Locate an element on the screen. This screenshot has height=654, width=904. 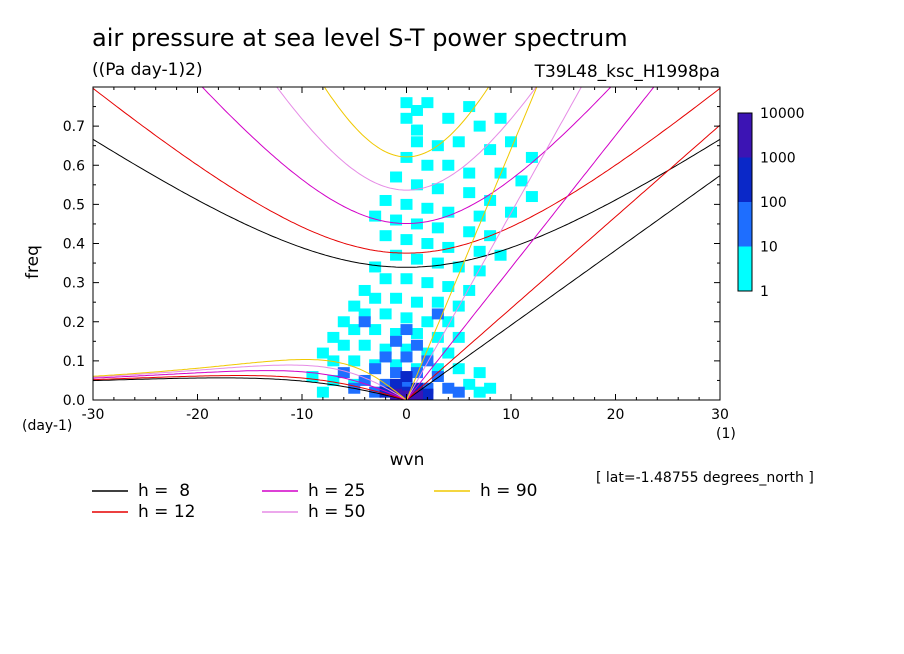
y-tick-label: 0.6 is located at coordinates (74, 166).